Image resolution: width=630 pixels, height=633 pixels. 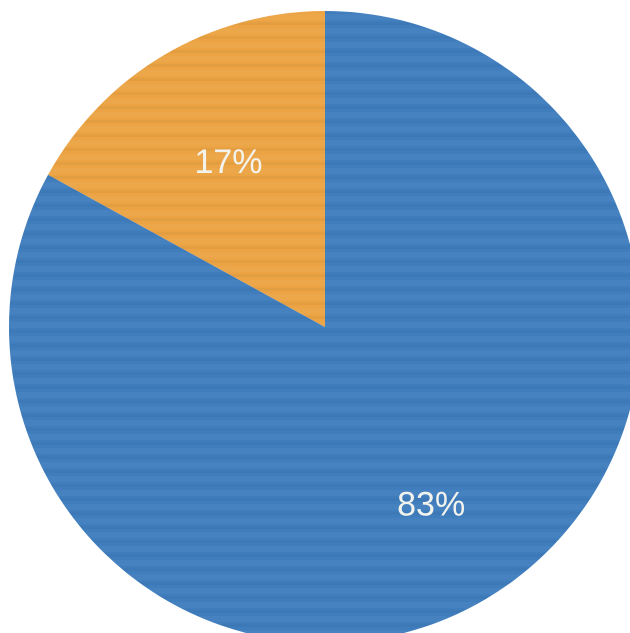 I want to click on slice-label: 17%, so click(x=228, y=162).